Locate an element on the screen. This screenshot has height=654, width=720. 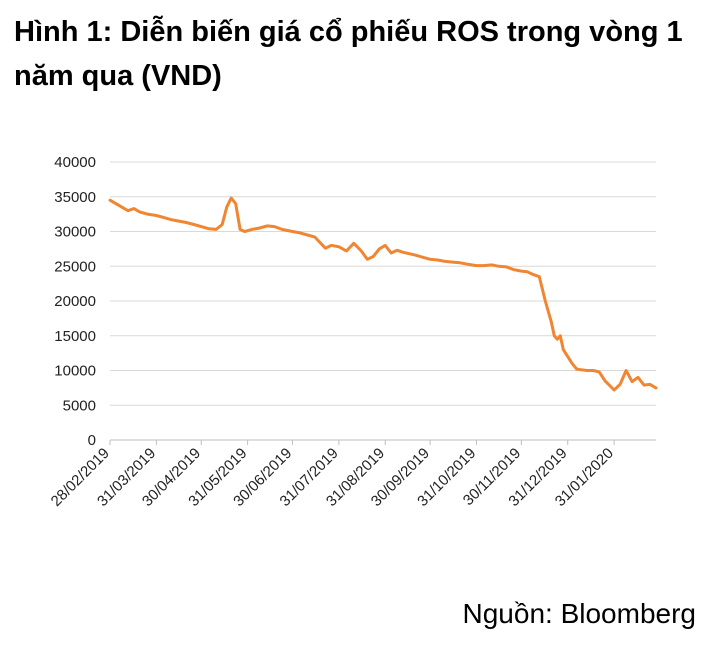
y-axis-ticks: 0 5000 10000 15000 20000 25000 30000 35000 40000 is located at coordinates (75, 301).